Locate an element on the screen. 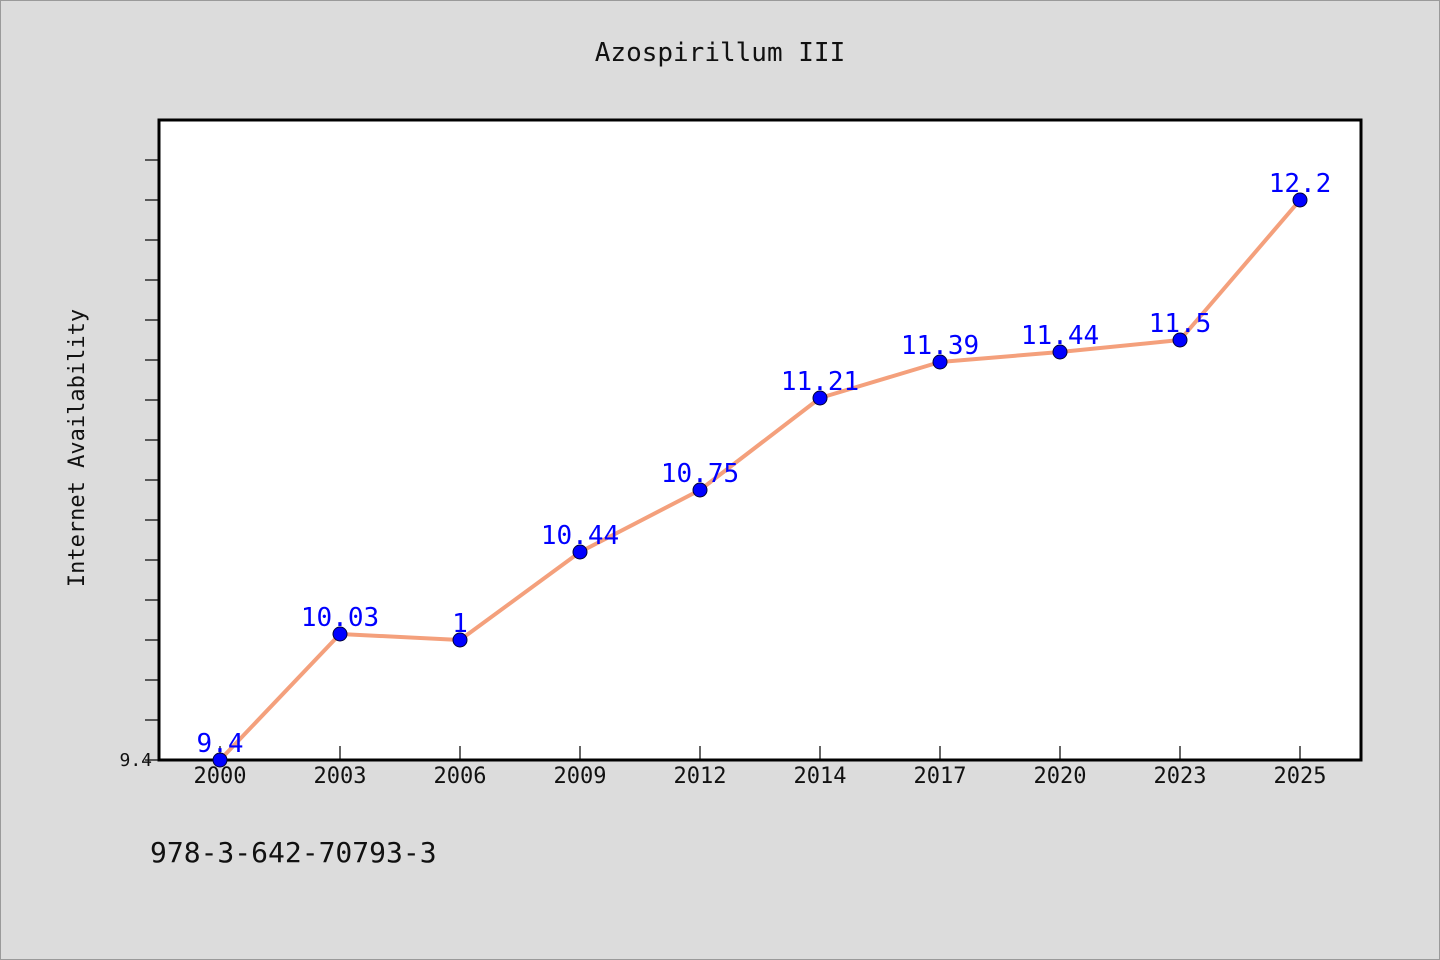  x-tick-label: 2012 is located at coordinates (700, 776).